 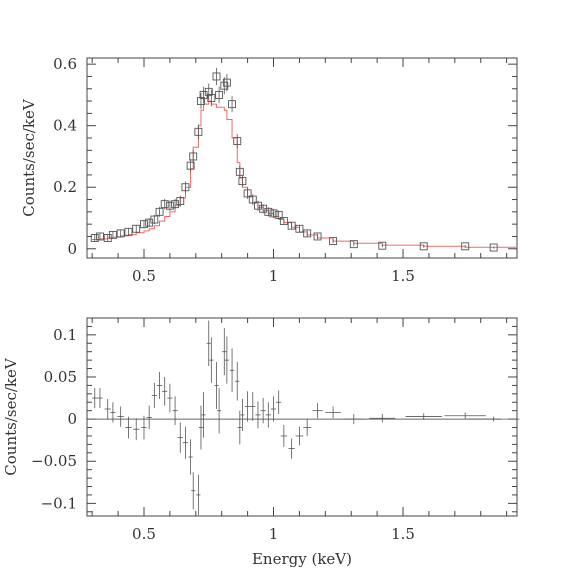 What do you see at coordinates (72, 249) in the screenshot?
I see `spectrum-y-tick-label: 0` at bounding box center [72, 249].